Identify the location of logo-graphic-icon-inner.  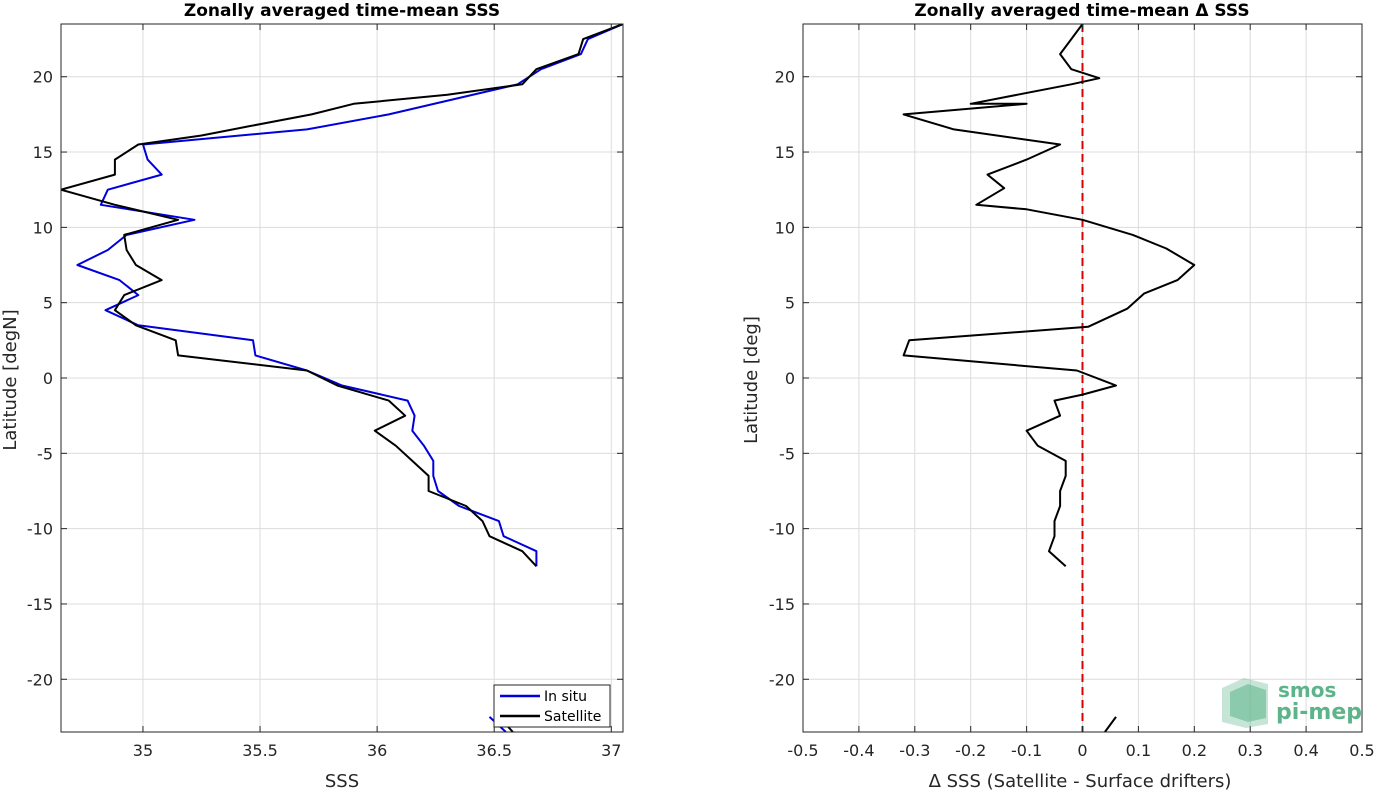
(1248, 703).